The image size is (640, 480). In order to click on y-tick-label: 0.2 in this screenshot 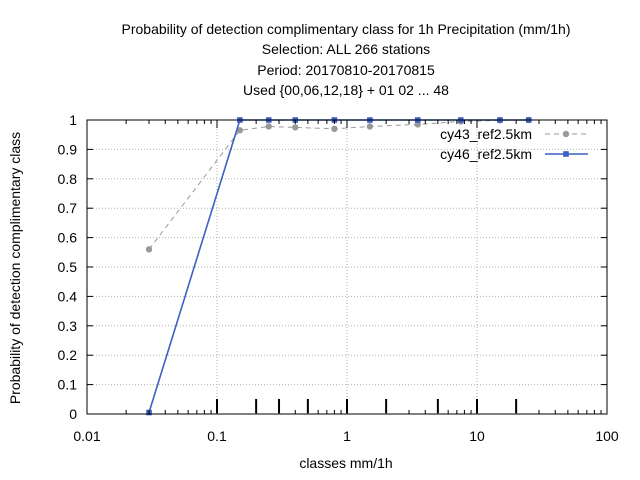, I will do `click(68, 355)`.